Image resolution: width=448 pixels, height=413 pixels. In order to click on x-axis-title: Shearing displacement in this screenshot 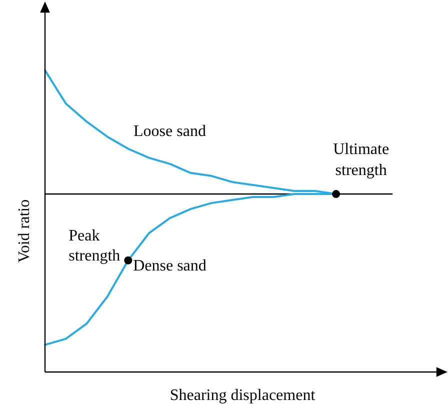, I will do `click(243, 395)`.